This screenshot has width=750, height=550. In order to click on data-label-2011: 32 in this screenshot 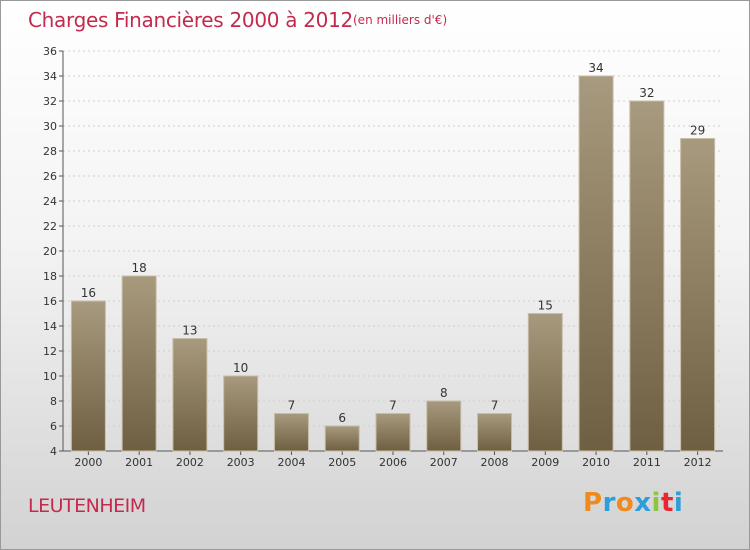, I will do `click(646, 93)`.